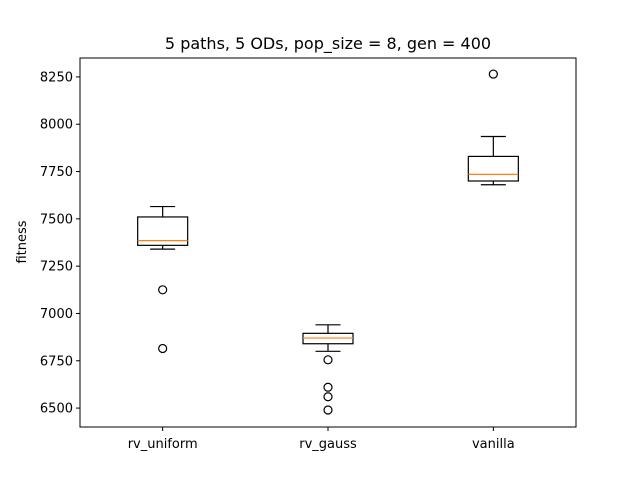 The width and height of the screenshot is (640, 480). What do you see at coordinates (56, 219) in the screenshot?
I see `y-tick-label: 7500` at bounding box center [56, 219].